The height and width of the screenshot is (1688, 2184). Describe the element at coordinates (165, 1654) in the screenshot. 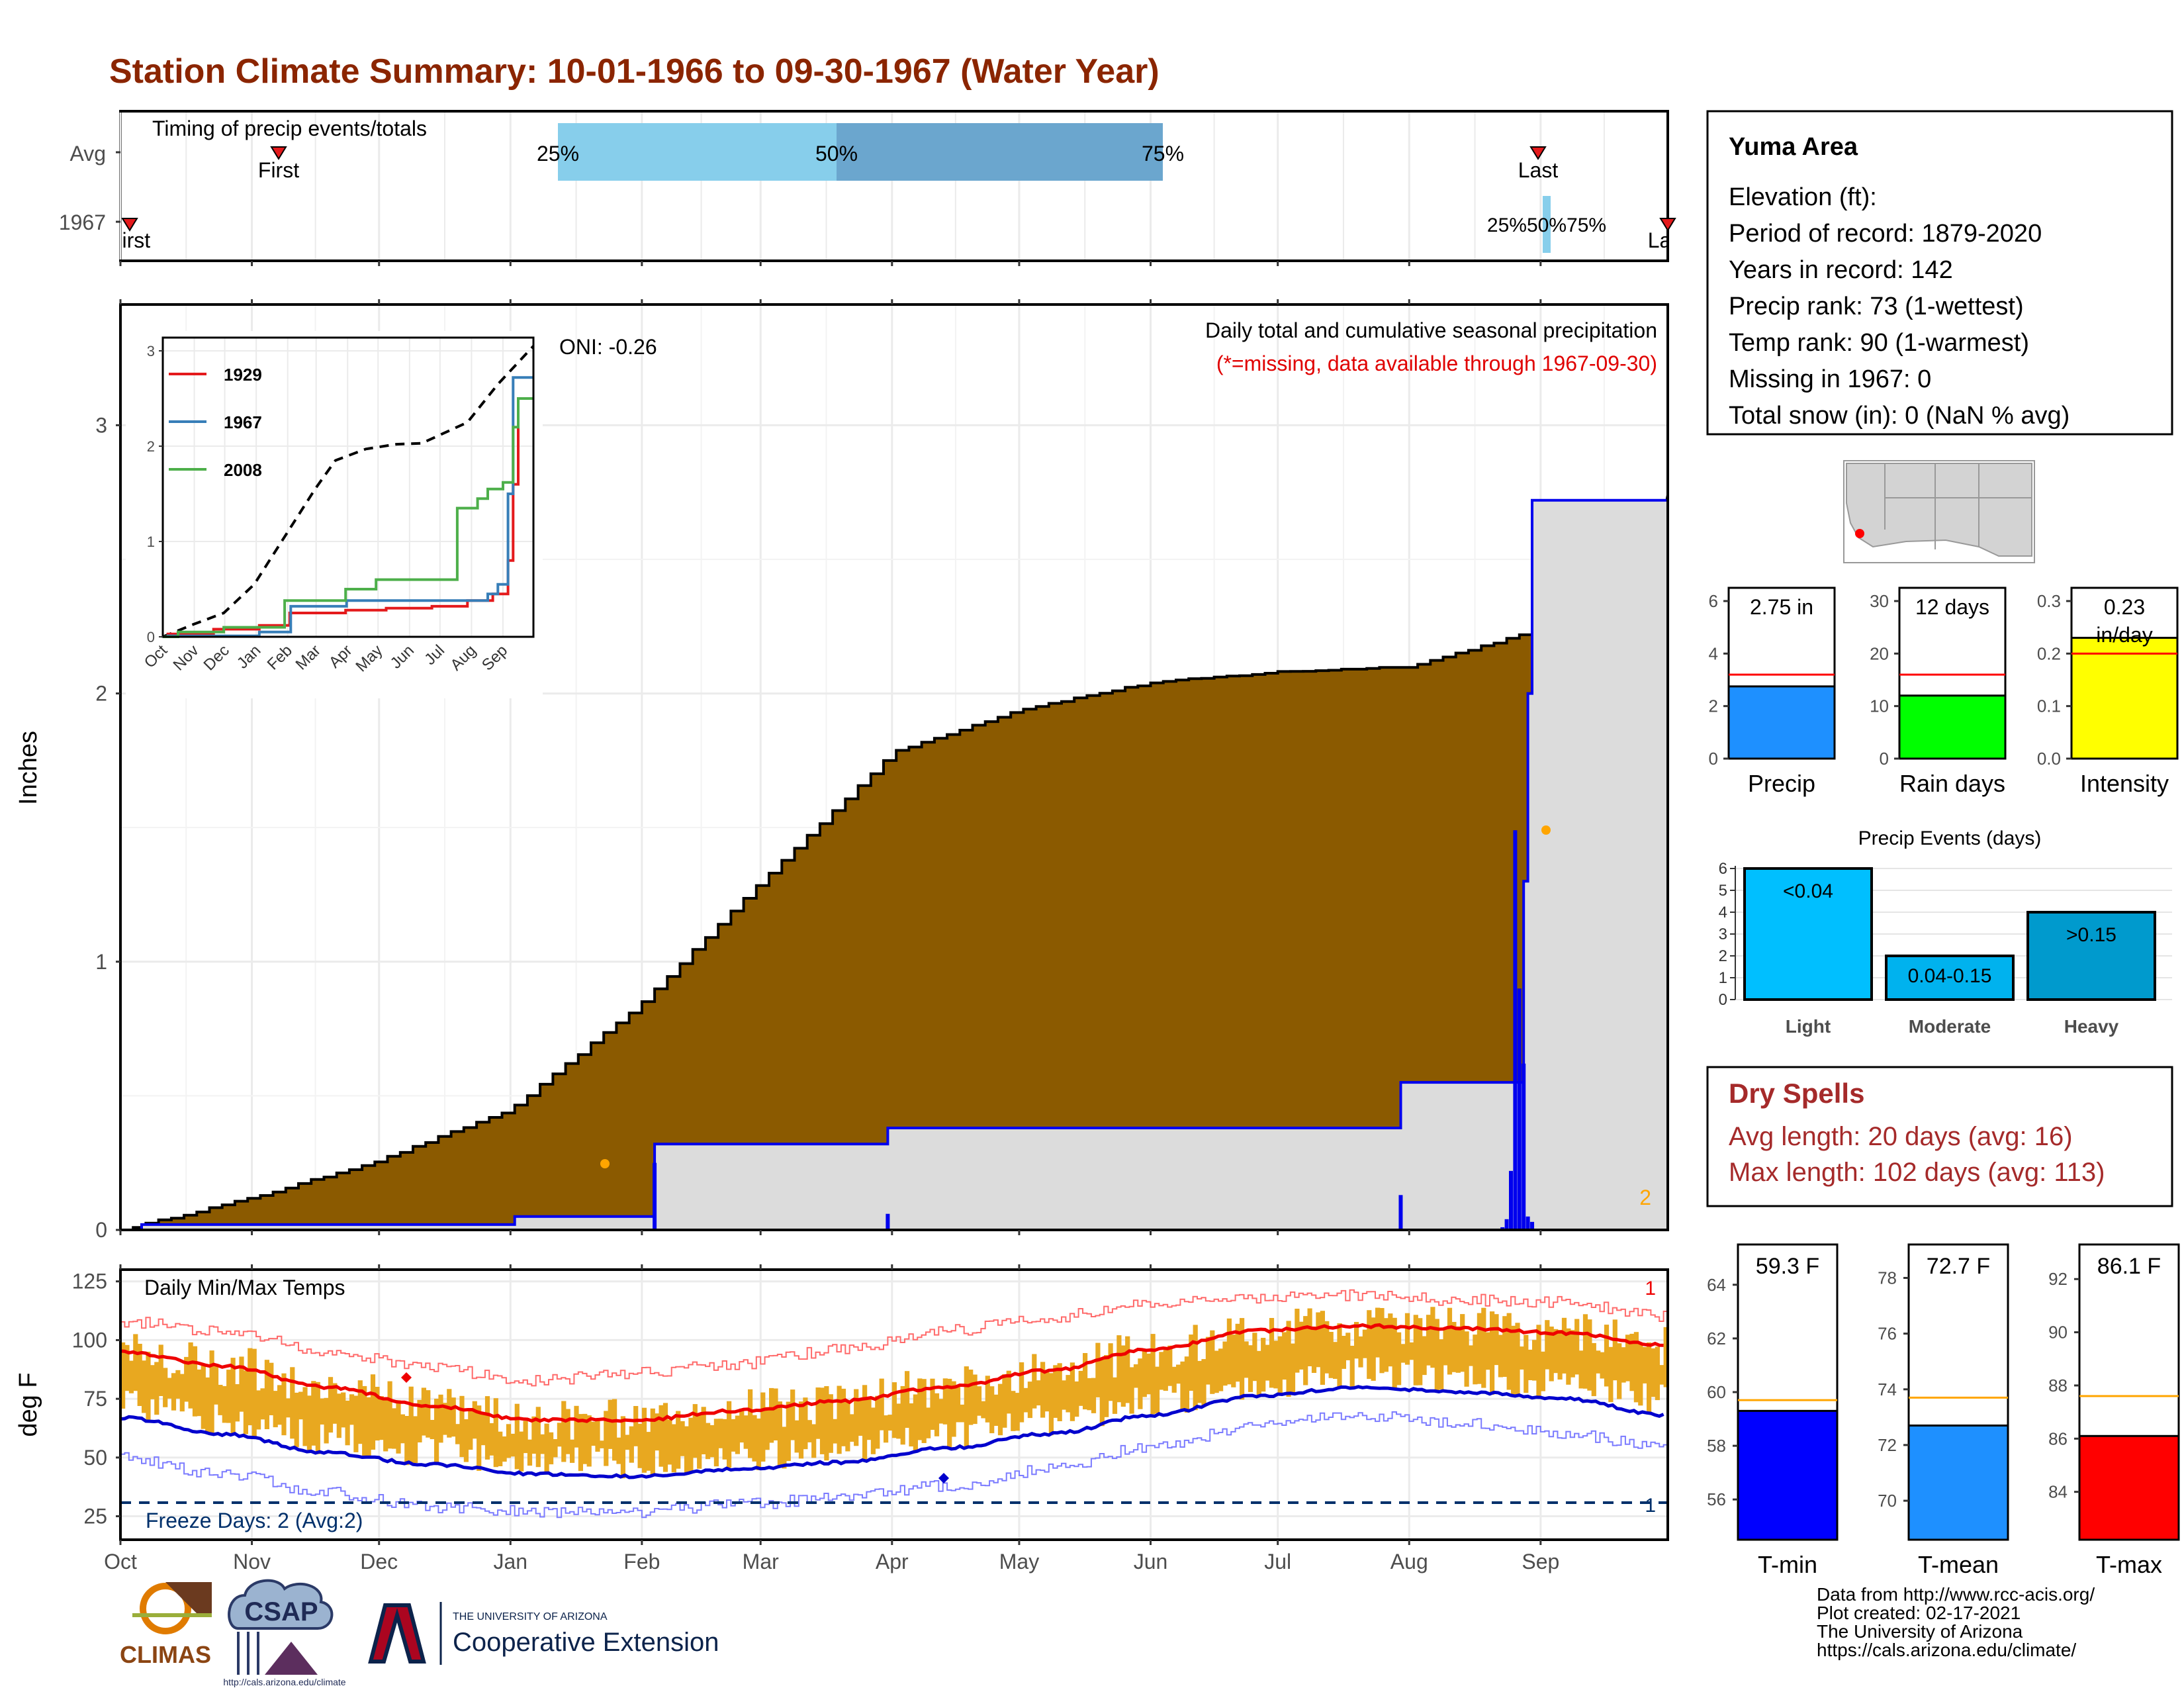

I see `climas-label: CLIMAS` at that location.